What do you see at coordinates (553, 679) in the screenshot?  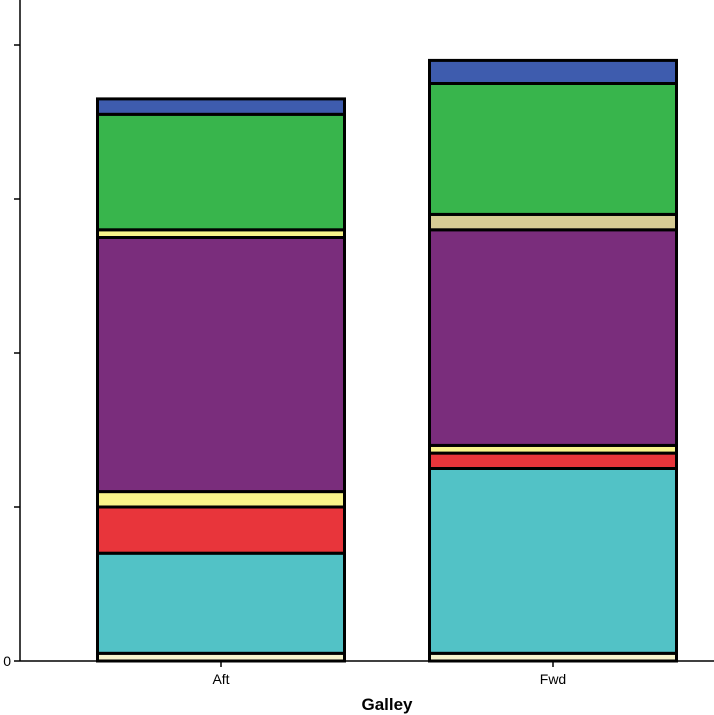 I see `x-tick-label: Fwd` at bounding box center [553, 679].